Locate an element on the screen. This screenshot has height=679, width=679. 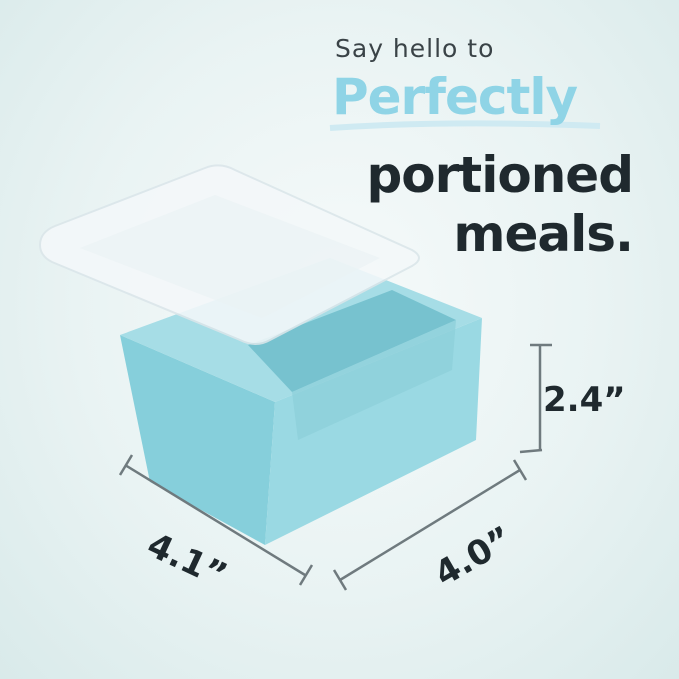
container-lid is located at coordinates (229, 254).